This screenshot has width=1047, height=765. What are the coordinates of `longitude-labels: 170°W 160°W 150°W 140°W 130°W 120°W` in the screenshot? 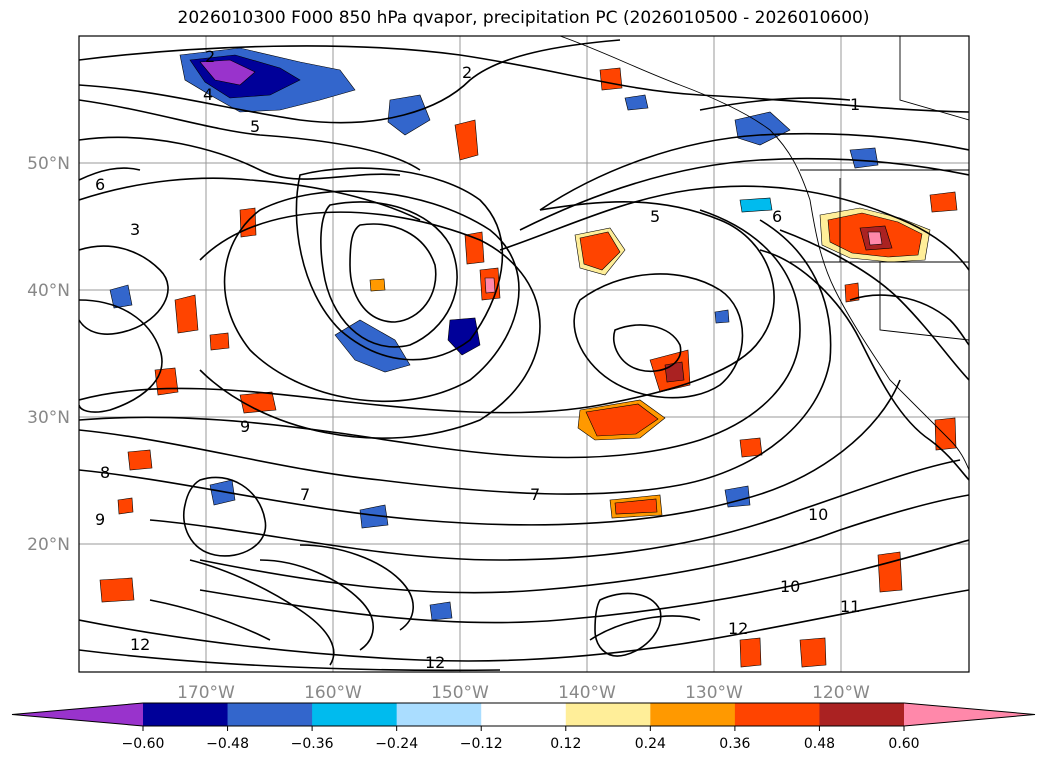 It's located at (523, 693).